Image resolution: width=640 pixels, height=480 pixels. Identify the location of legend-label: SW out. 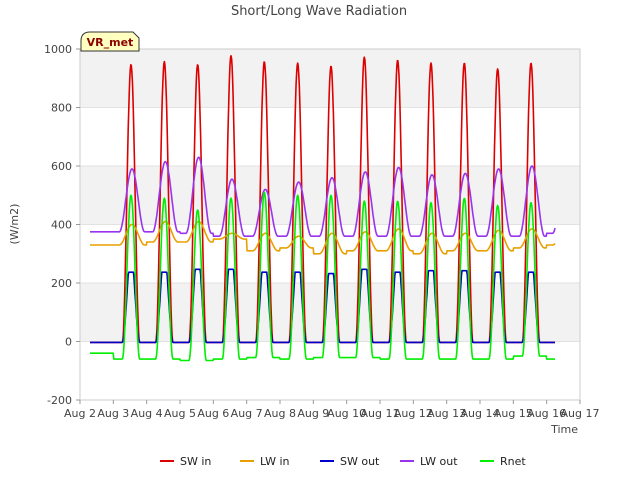
(360, 461).